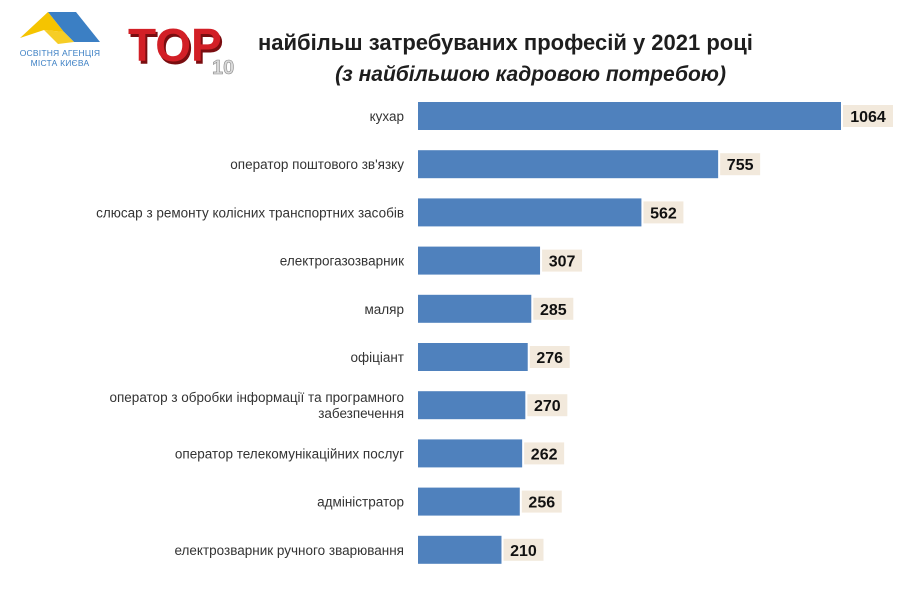 This screenshot has height=602, width=918. I want to click on data-label: 307, so click(562, 262).